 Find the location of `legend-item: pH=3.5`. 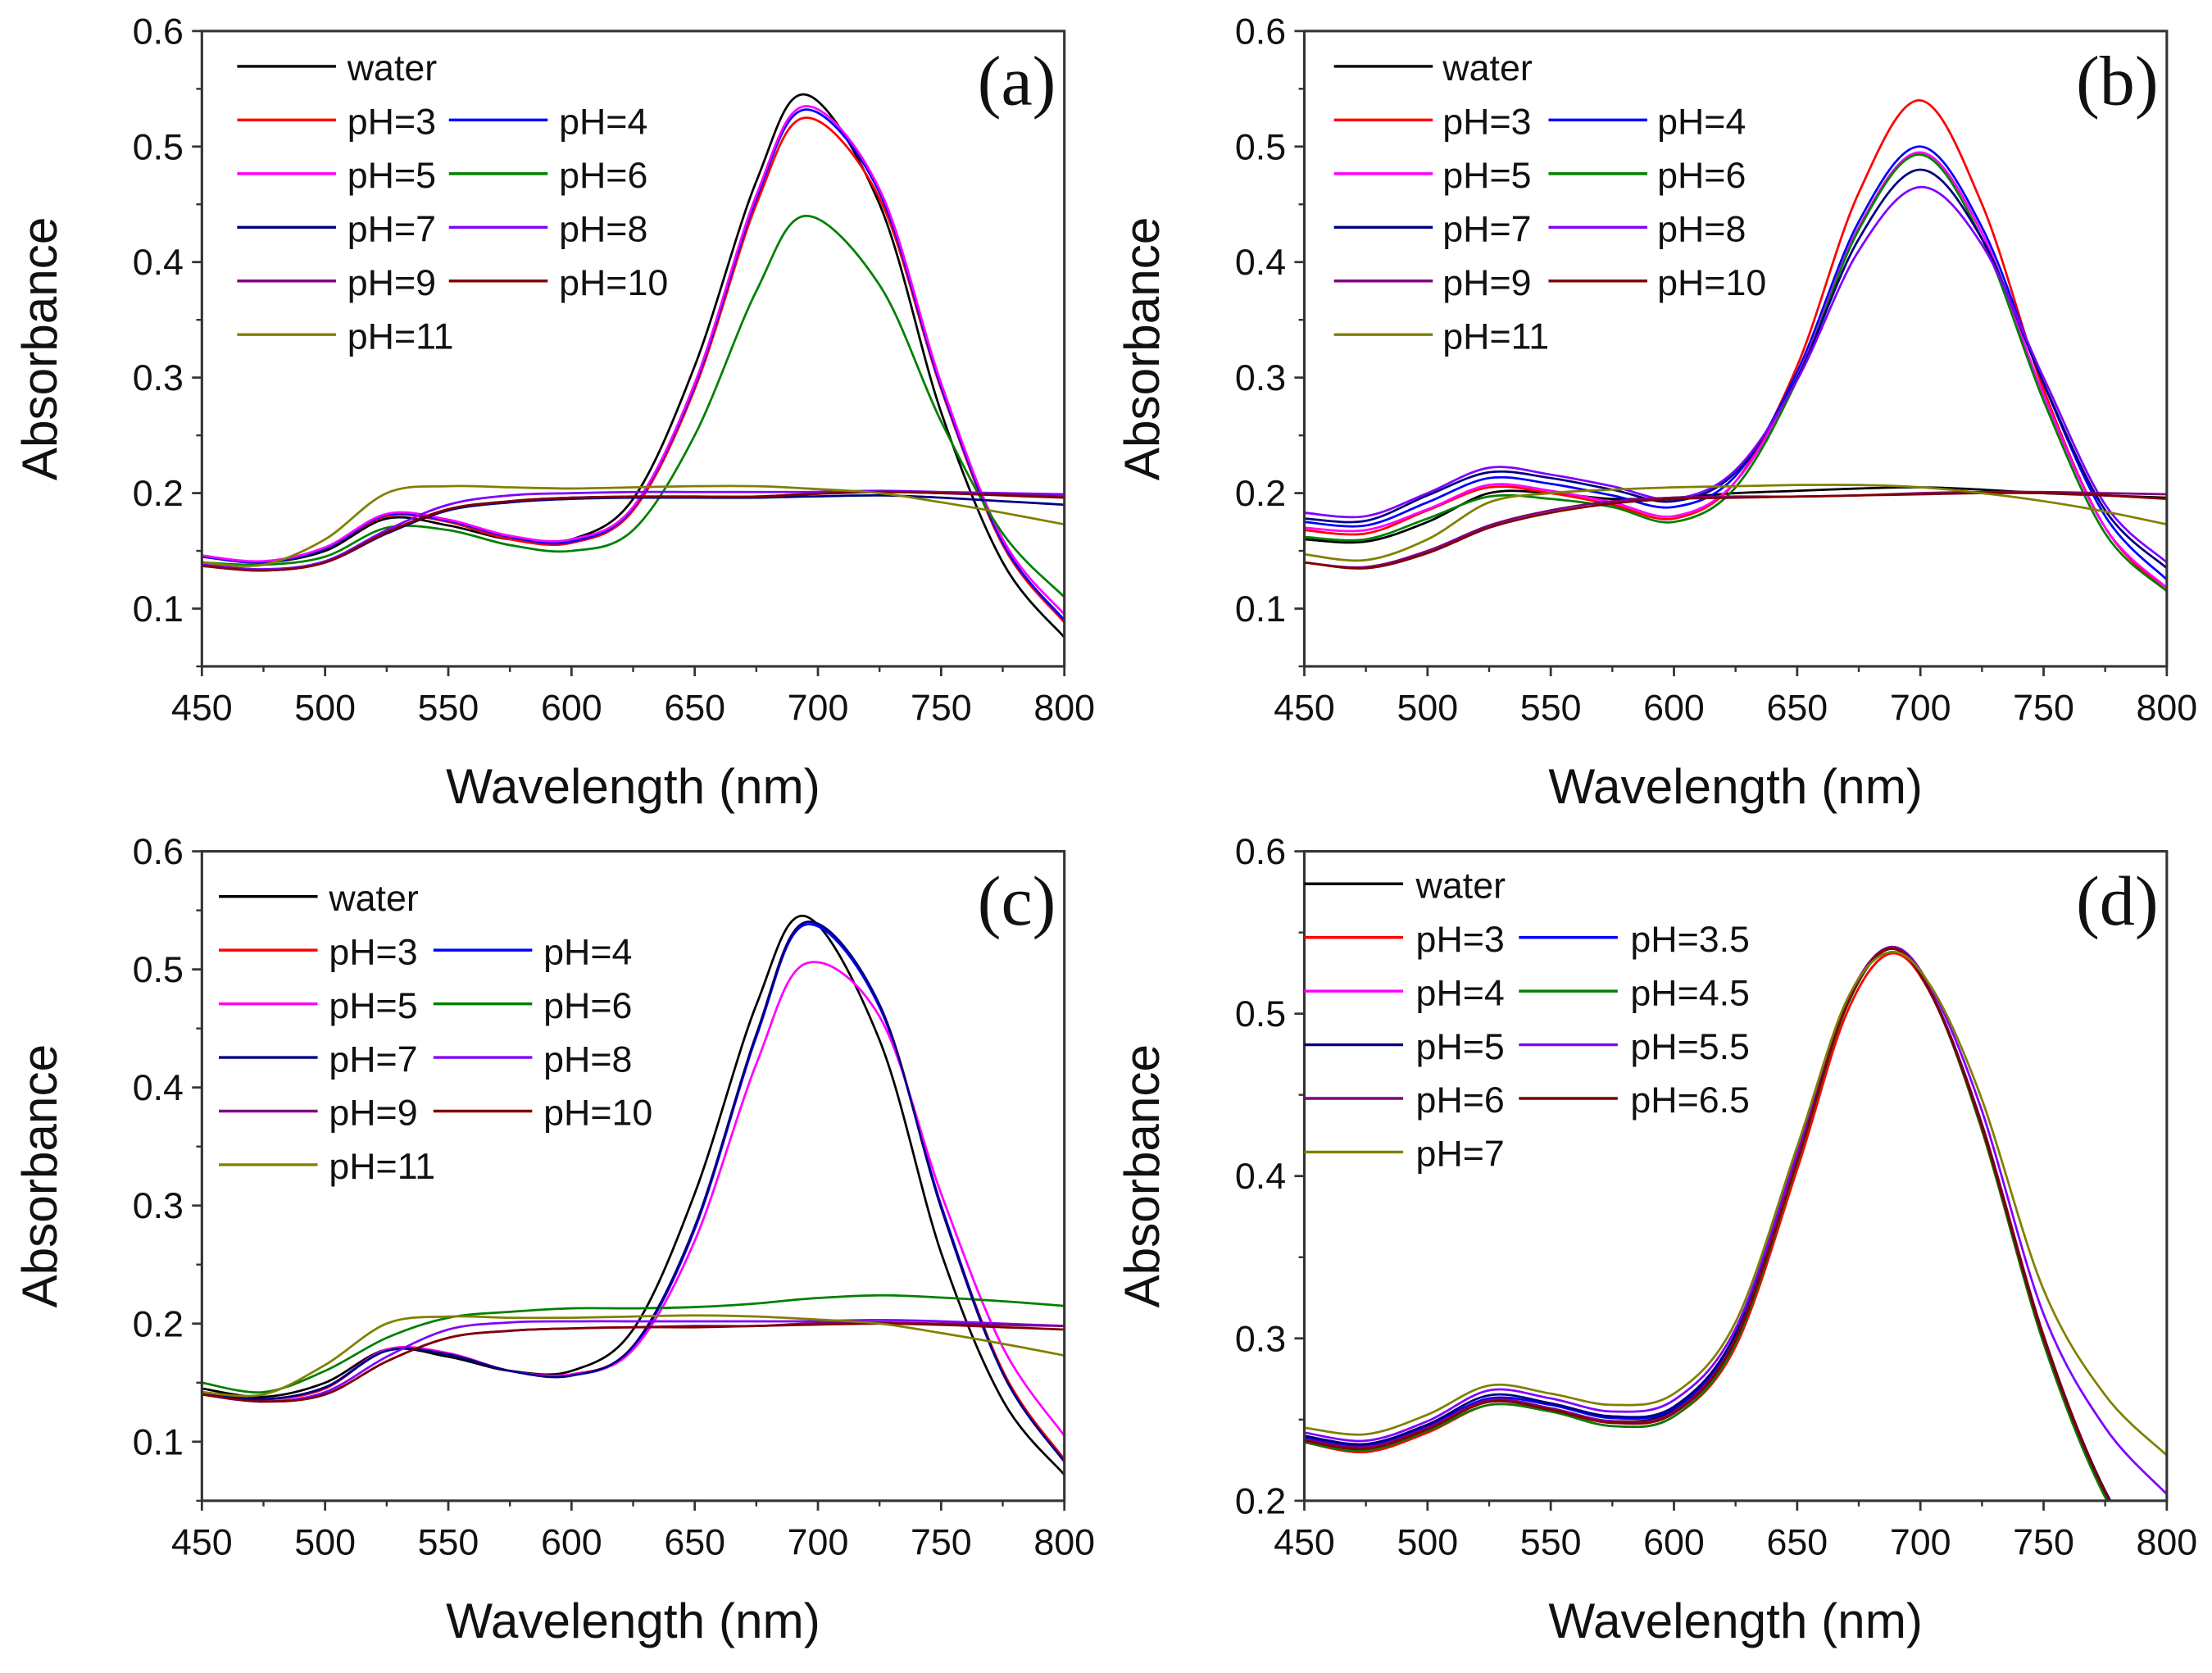

legend-item: pH=3.5 is located at coordinates (1635, 939).